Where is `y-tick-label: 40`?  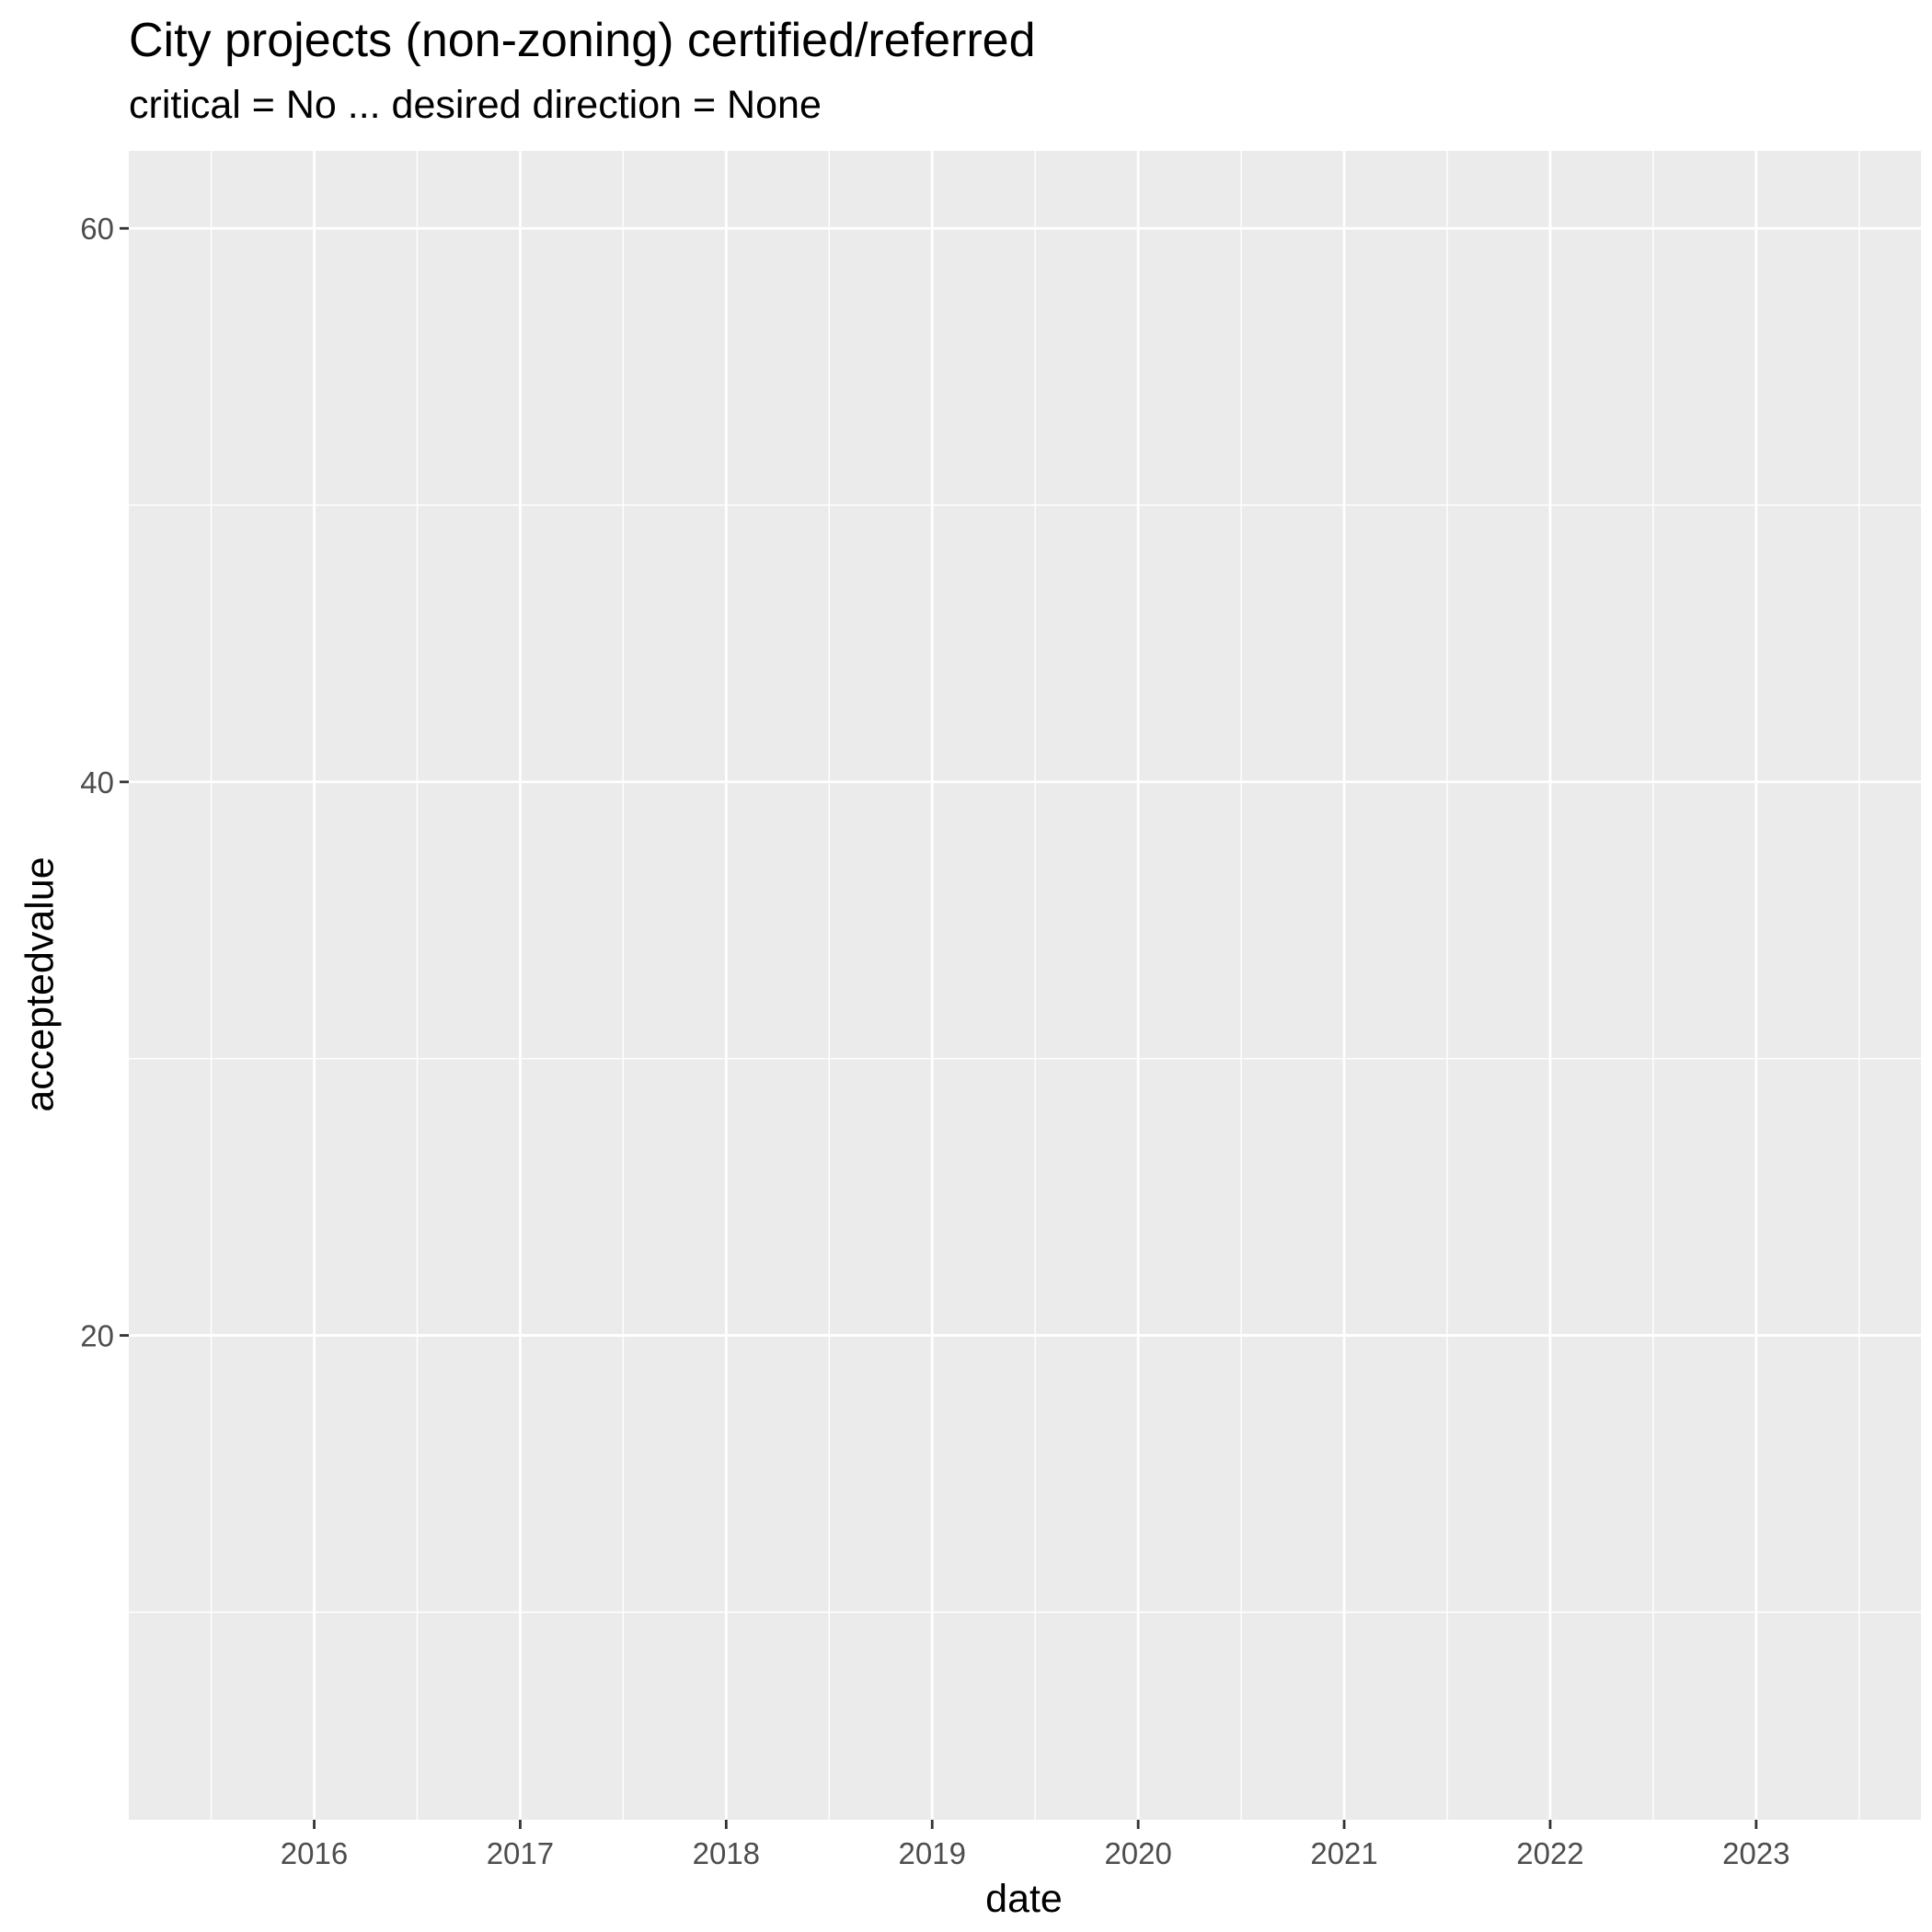
y-tick-label: 40 is located at coordinates (97, 782).